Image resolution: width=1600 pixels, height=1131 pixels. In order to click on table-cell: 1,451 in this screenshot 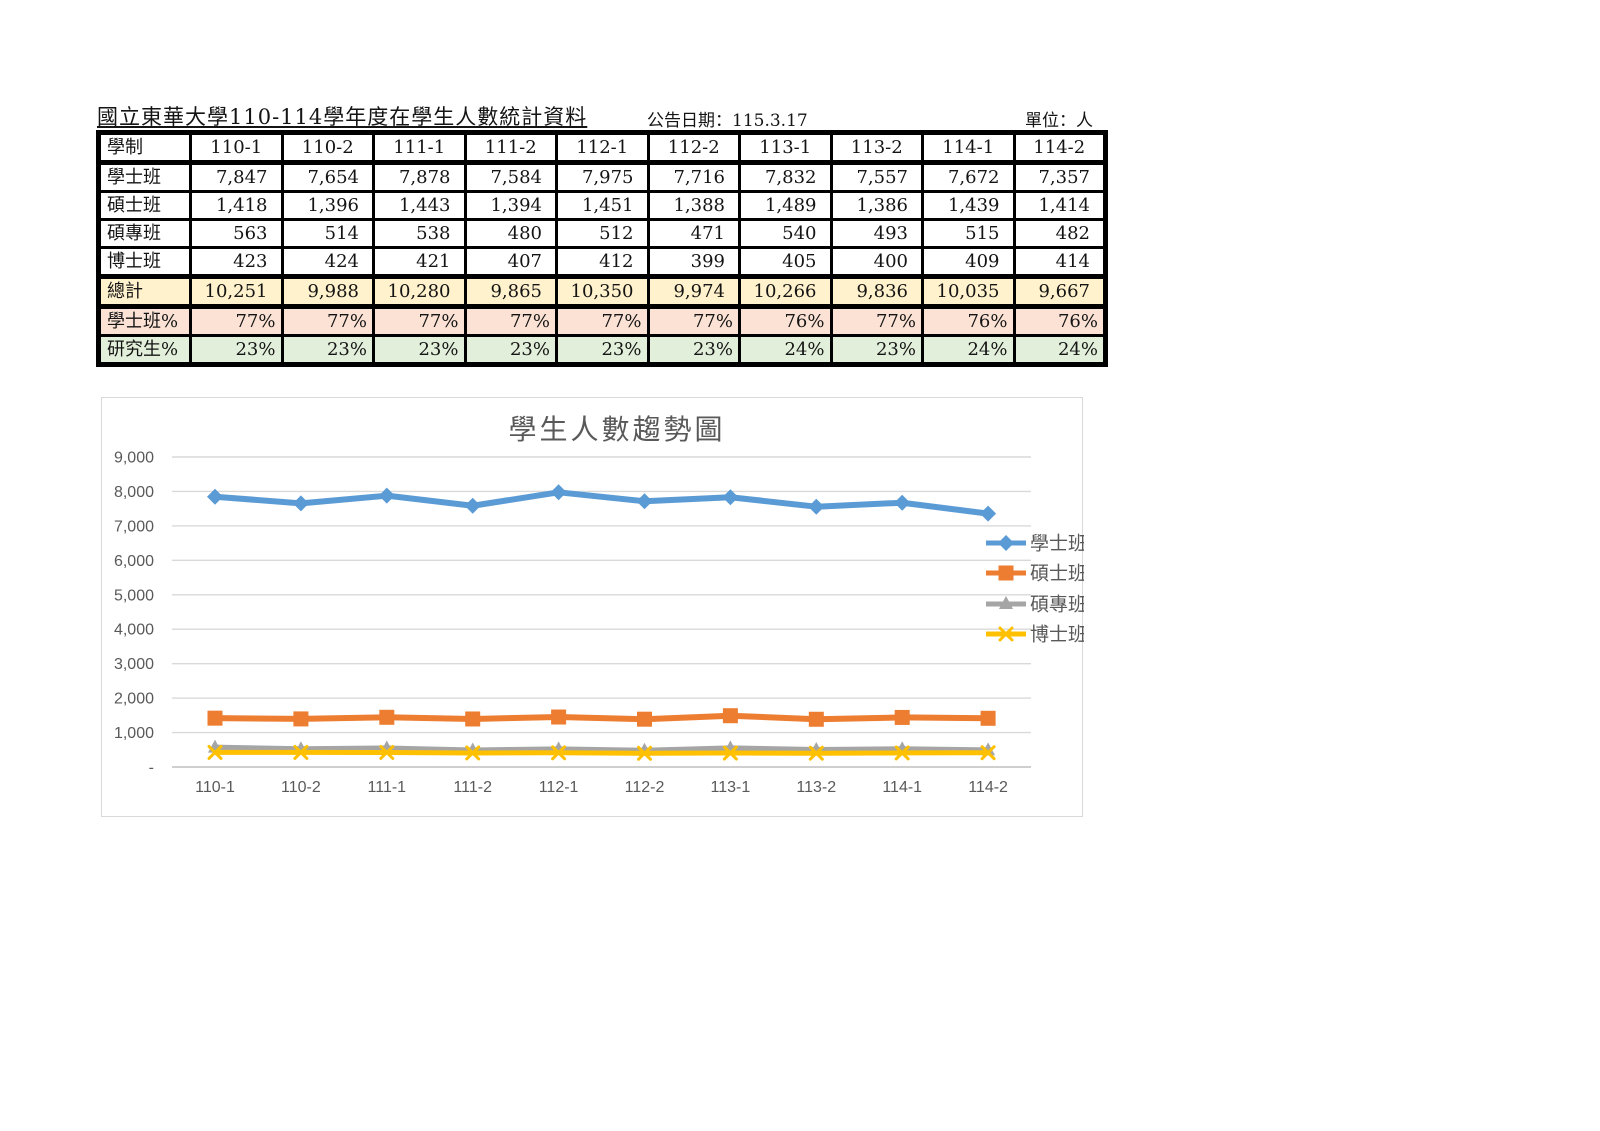, I will do `click(602, 205)`.